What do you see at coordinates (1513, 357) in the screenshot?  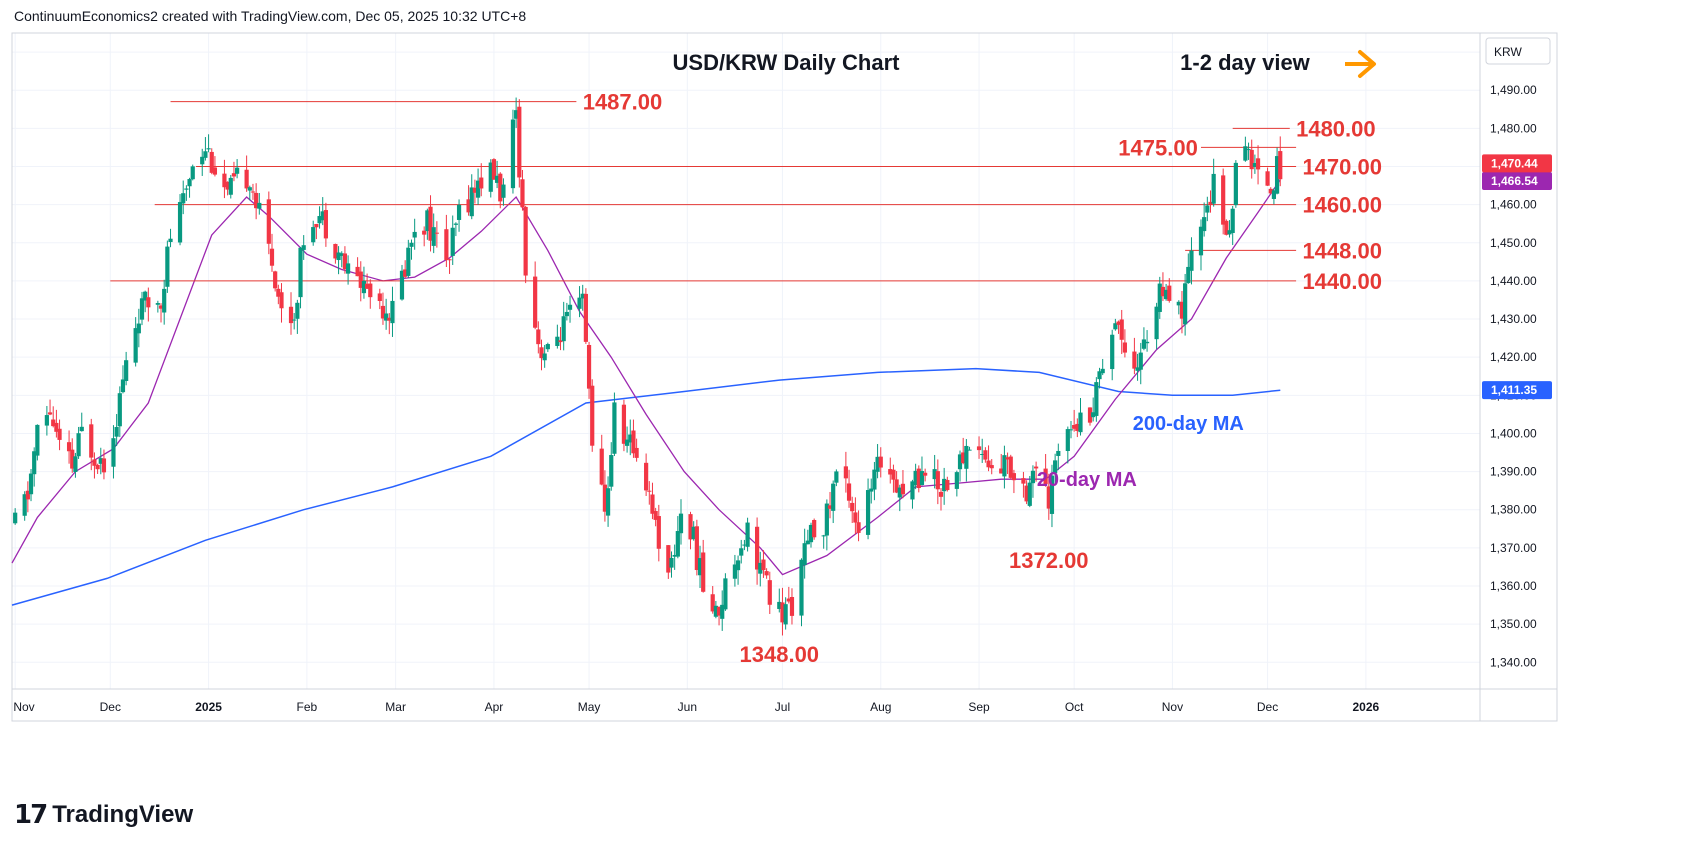 I see `y-tick-label: 1,420.00` at bounding box center [1513, 357].